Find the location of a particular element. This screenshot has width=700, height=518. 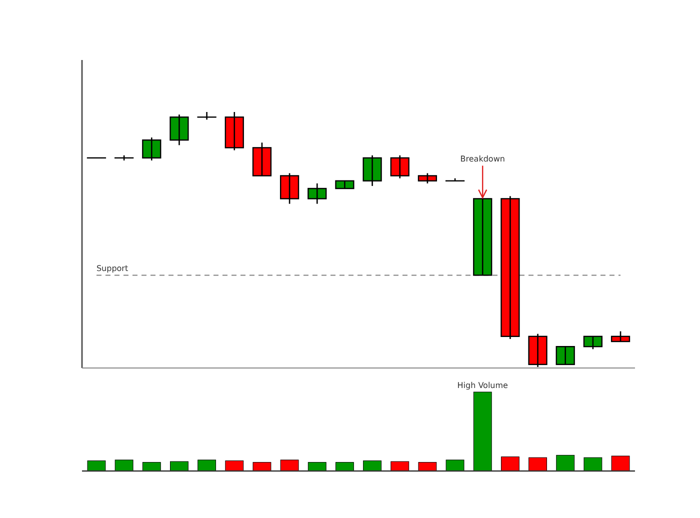

annotation: Breakdown is located at coordinates (482, 159).